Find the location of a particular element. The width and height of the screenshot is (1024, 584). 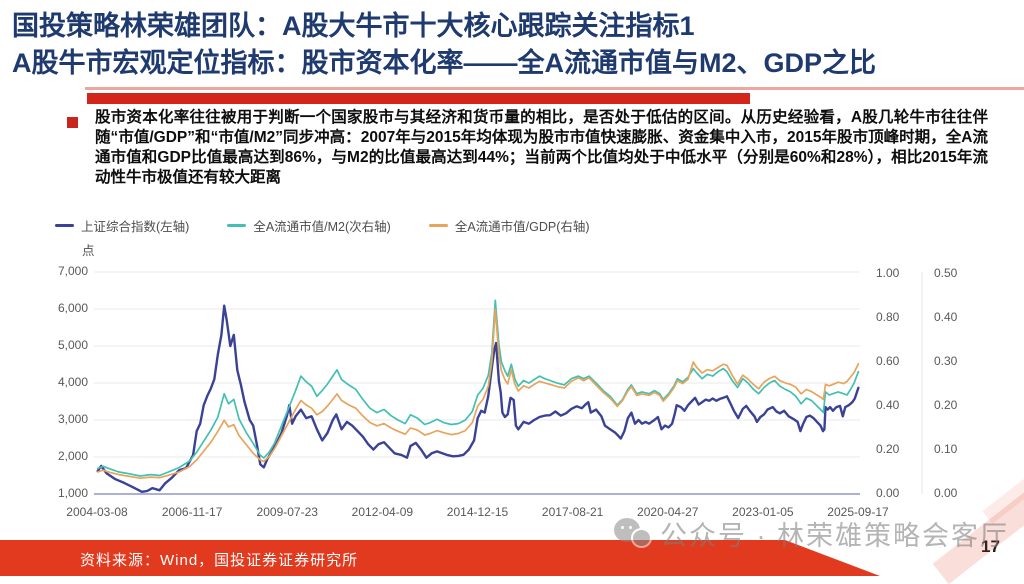

legend-swatch-gdp is located at coordinates (438, 225).